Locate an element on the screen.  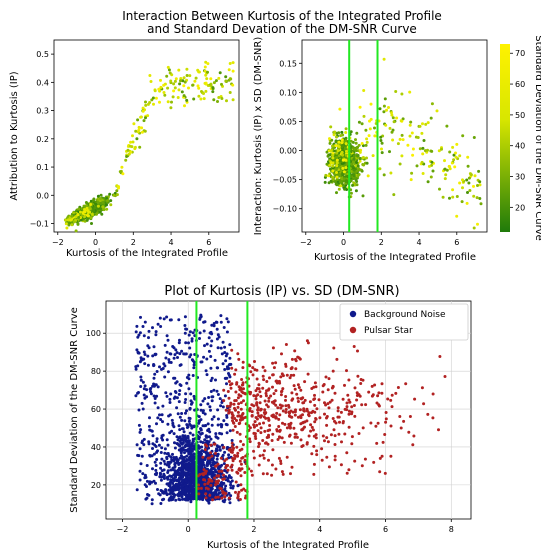
y-axis-ticks: −0.10 −0.05 0.00 0.05 0.10 0.15 is located at coordinates (287, 136).